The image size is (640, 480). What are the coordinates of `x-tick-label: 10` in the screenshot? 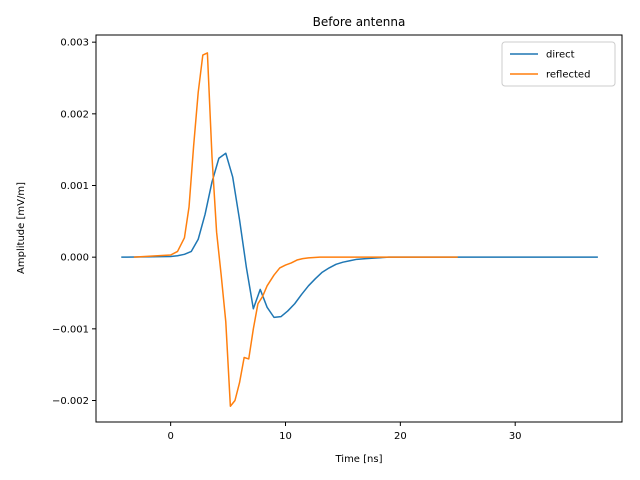 It's located at (285, 436).